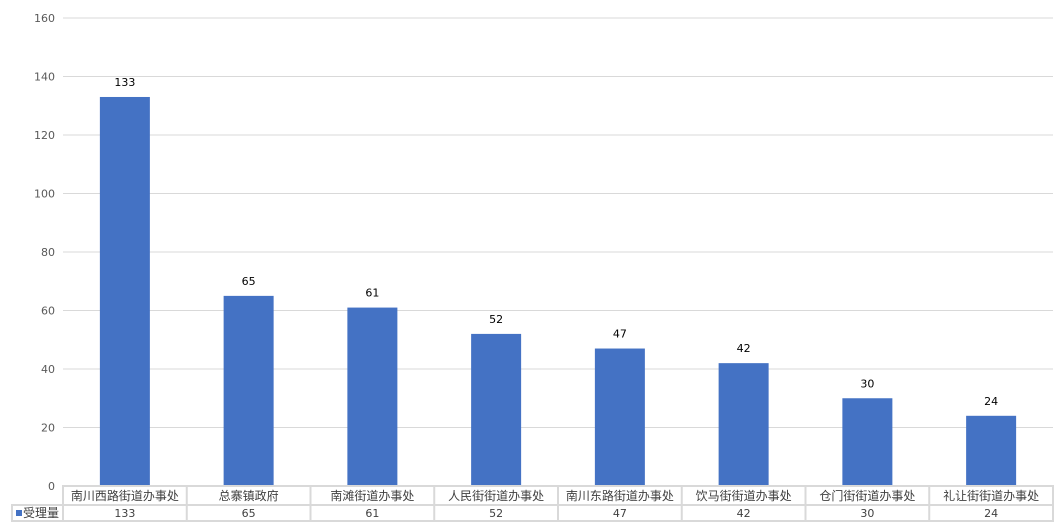 The height and width of the screenshot is (531, 1057). What do you see at coordinates (372, 513) in the screenshot?
I see `table-value: 61` at bounding box center [372, 513].